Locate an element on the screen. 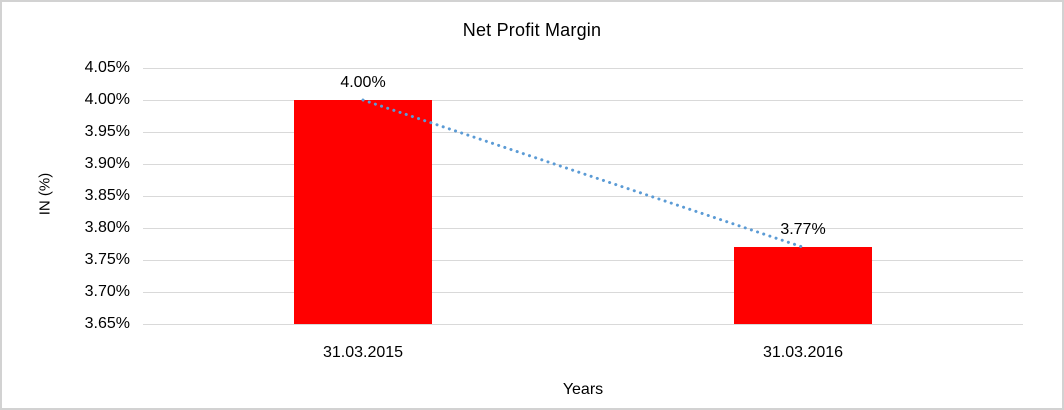 The width and height of the screenshot is (1064, 410). data-label: 4.00% is located at coordinates (363, 82).